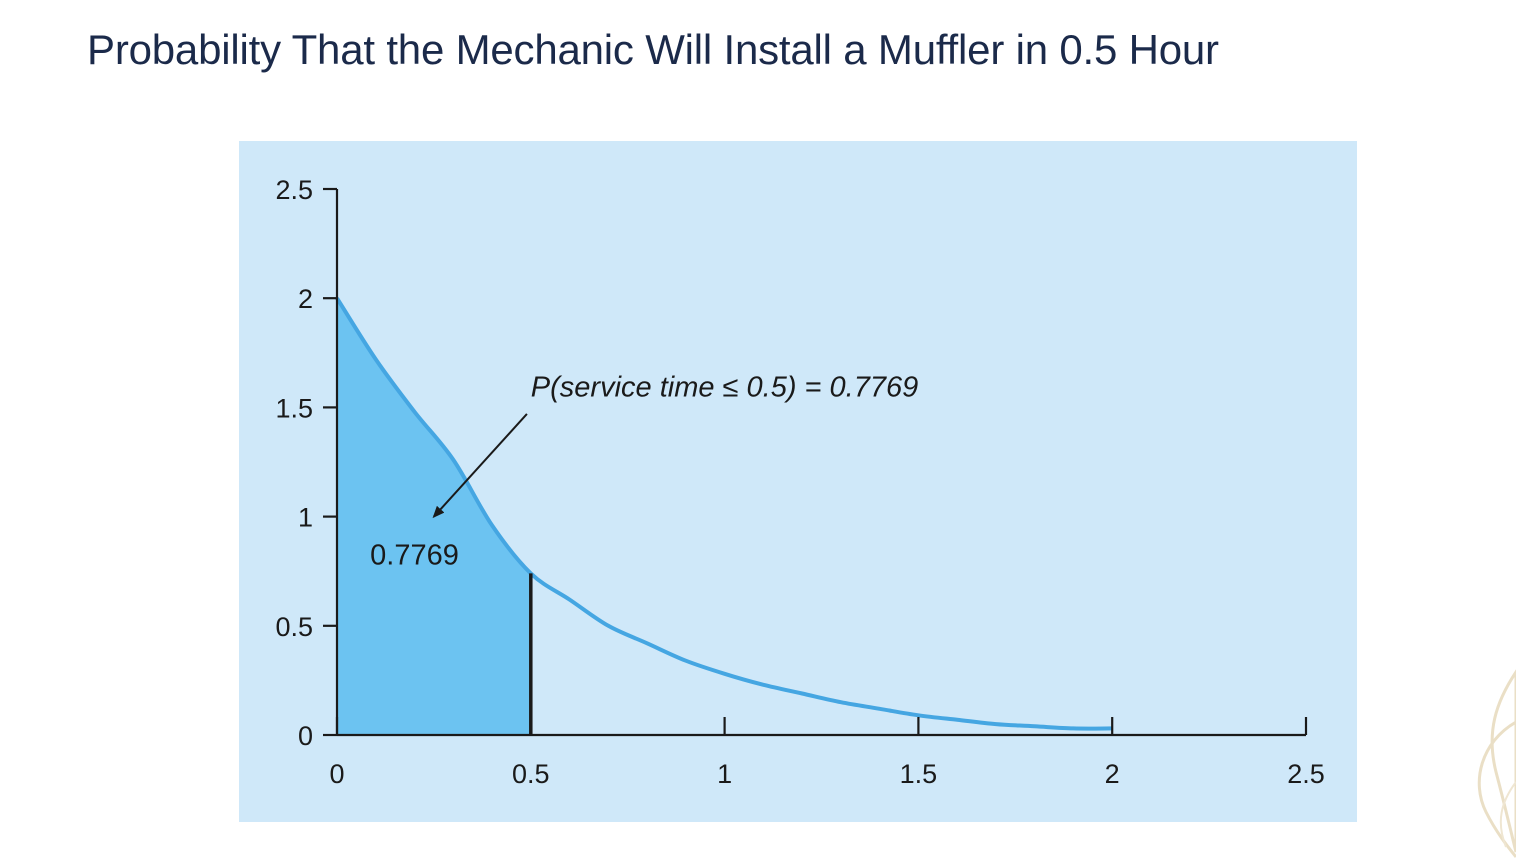 The height and width of the screenshot is (862, 1516). I want to click on y-tick-label: 1.5, so click(294, 408).